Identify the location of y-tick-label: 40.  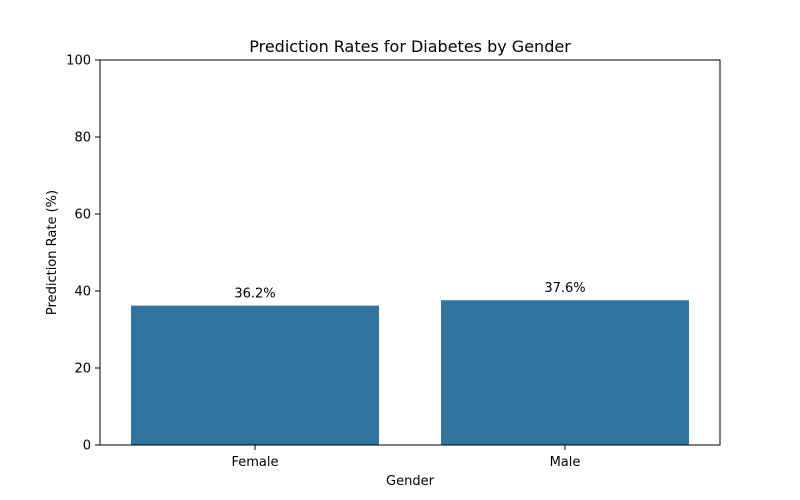
(82, 292).